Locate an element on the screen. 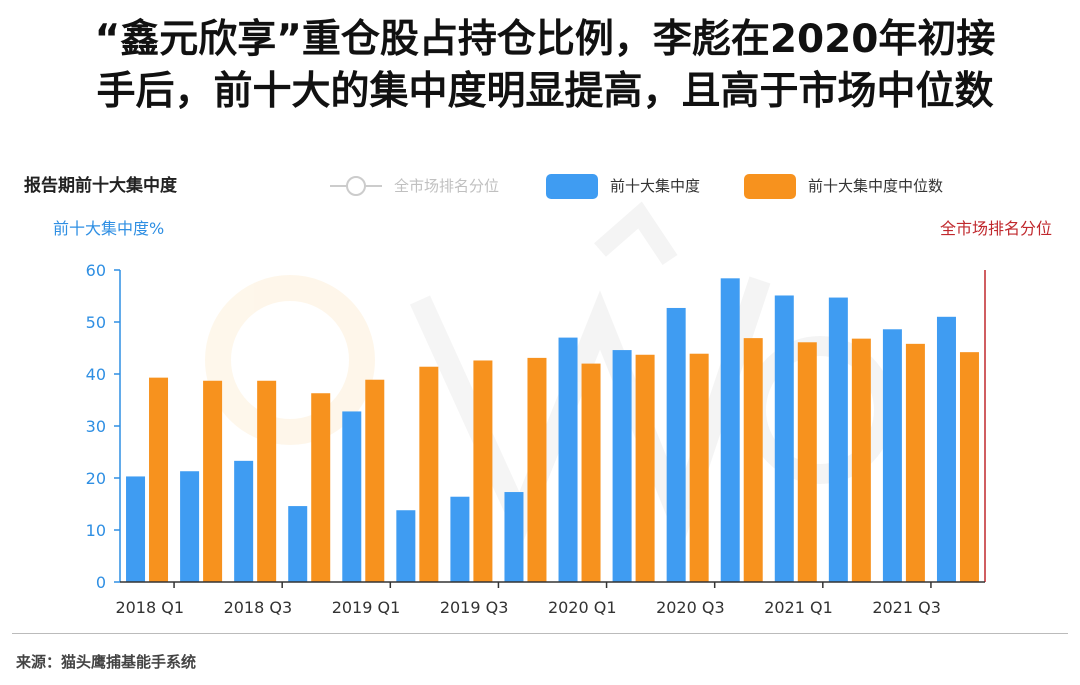  x-tick-label: 2018 Q3 is located at coordinates (258, 607).